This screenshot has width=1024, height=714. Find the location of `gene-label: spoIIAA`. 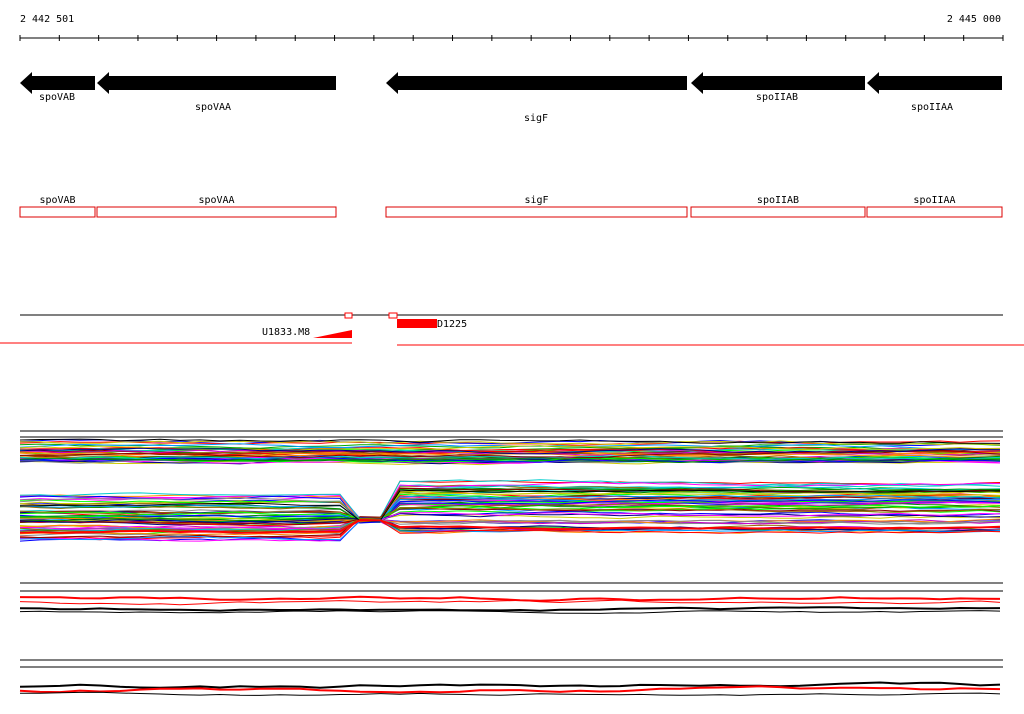

gene-label: spoIIAA is located at coordinates (932, 107).